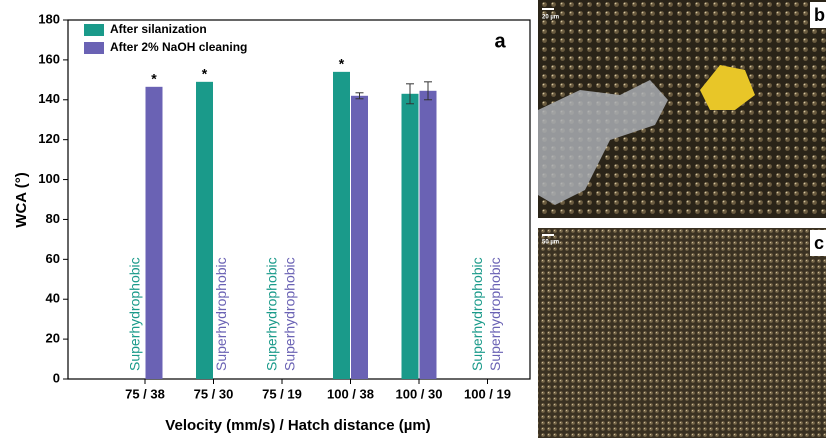 The image size is (826, 438). What do you see at coordinates (145, 393) in the screenshot?
I see `x-tick-label: 75 / 38` at bounding box center [145, 393].